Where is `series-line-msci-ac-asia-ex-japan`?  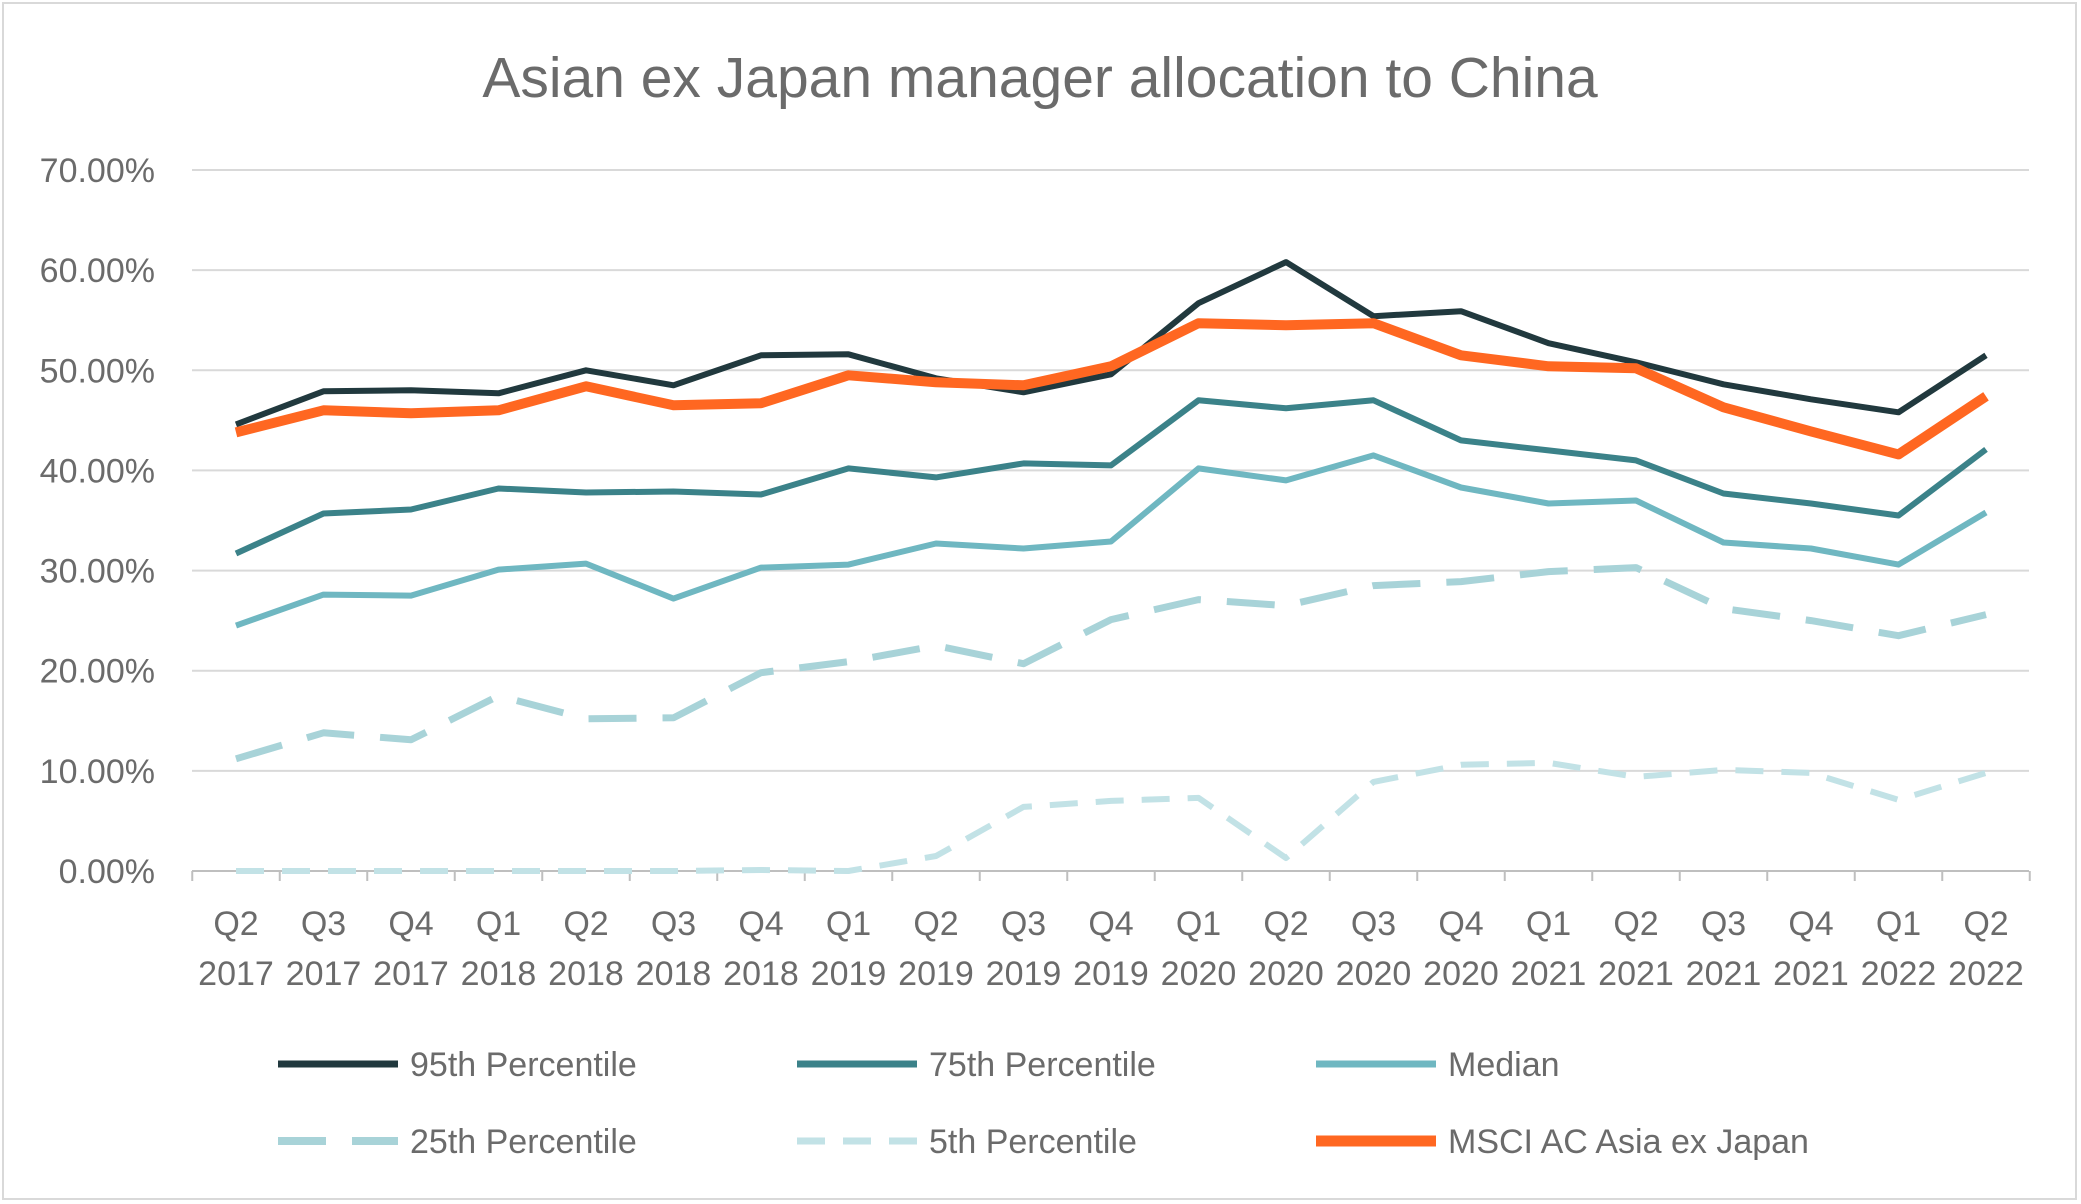 series-line-msci-ac-asia-ex-japan is located at coordinates (1111, 389).